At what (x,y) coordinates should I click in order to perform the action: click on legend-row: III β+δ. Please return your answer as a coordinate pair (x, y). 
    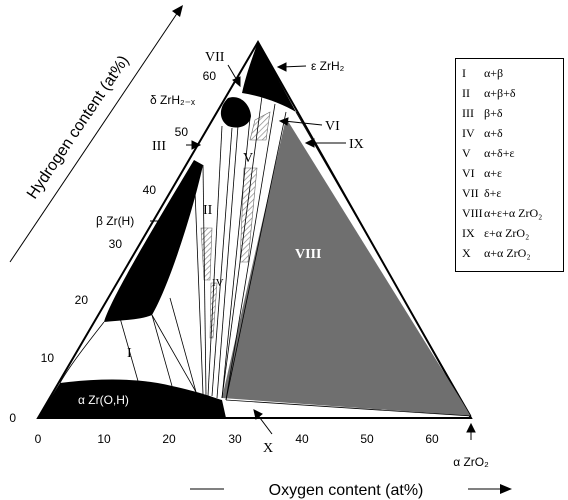
    Looking at the image, I should click on (482, 113).